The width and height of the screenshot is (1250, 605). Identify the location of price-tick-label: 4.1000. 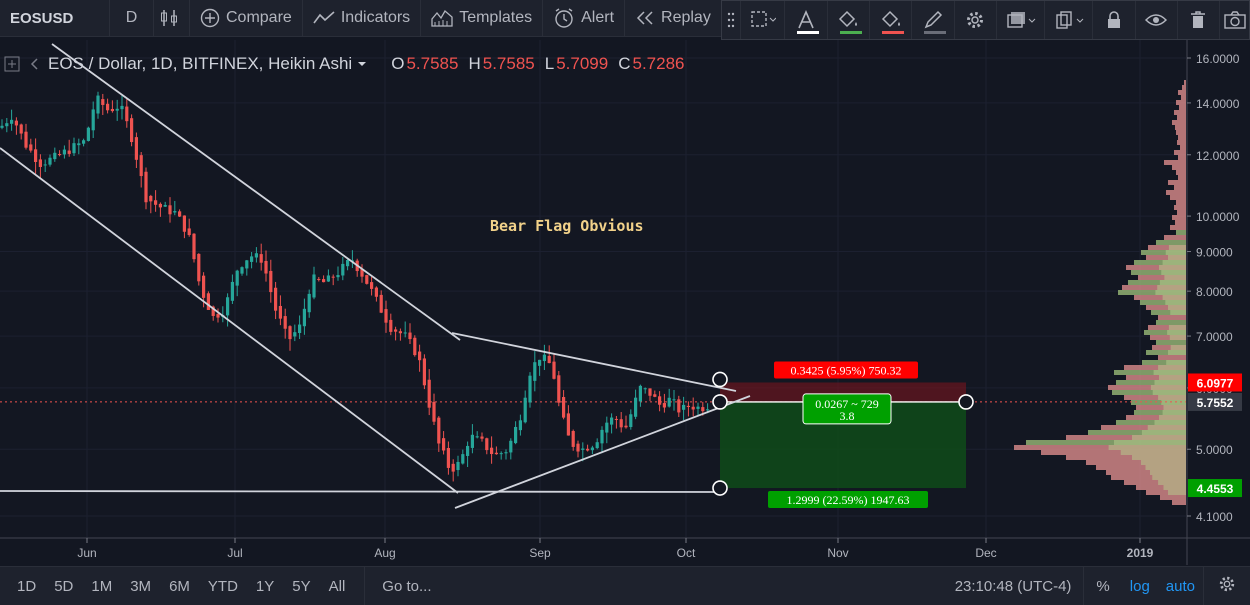
(1214, 517).